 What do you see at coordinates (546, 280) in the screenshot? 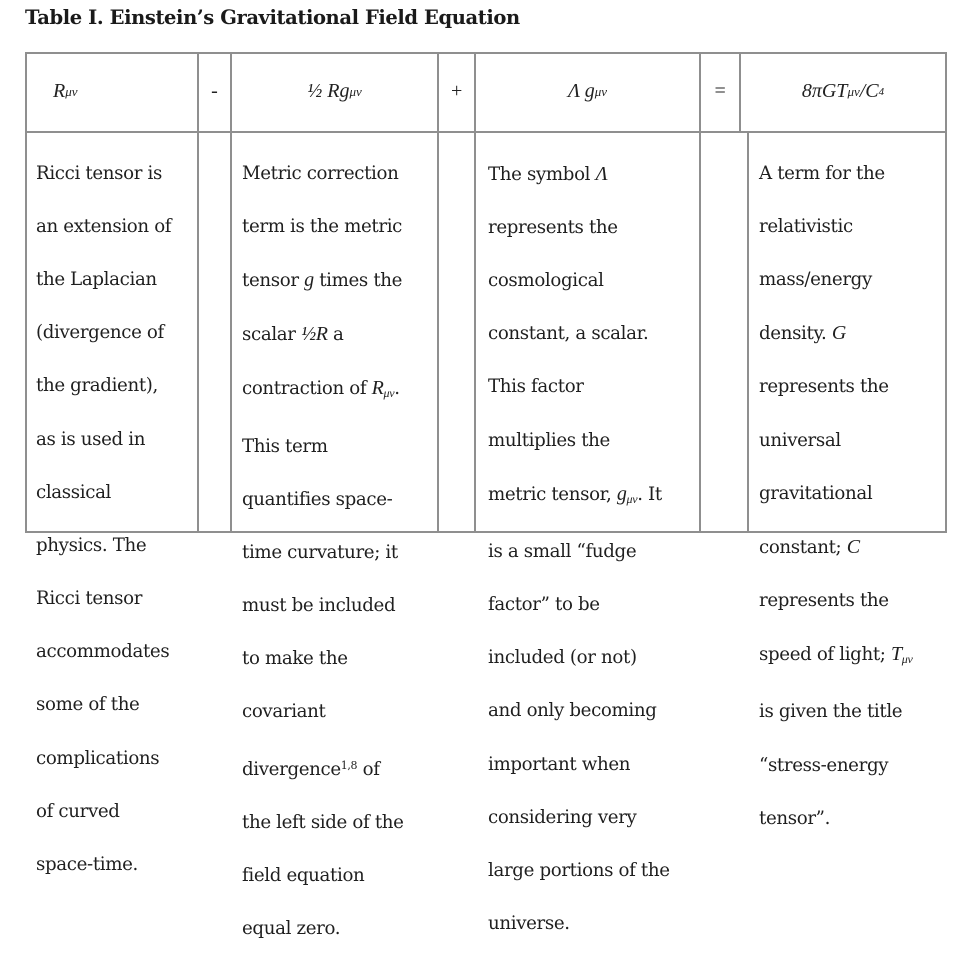
I see `lambda-line: cosmological` at bounding box center [546, 280].